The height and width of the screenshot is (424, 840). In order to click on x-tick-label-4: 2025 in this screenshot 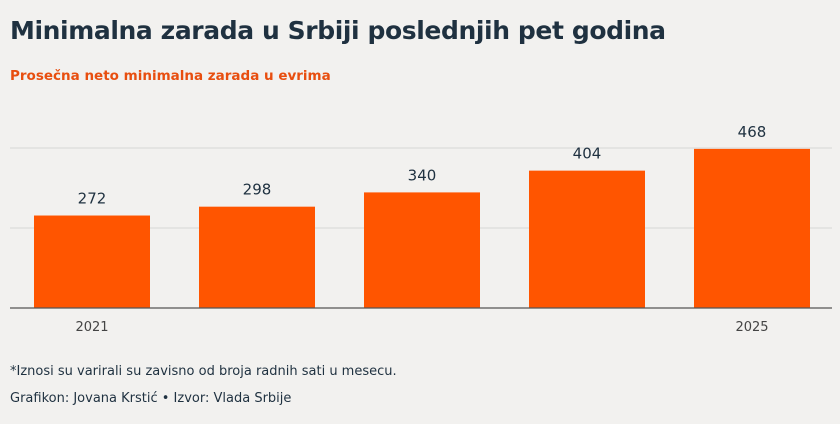, I will do `click(751, 327)`.